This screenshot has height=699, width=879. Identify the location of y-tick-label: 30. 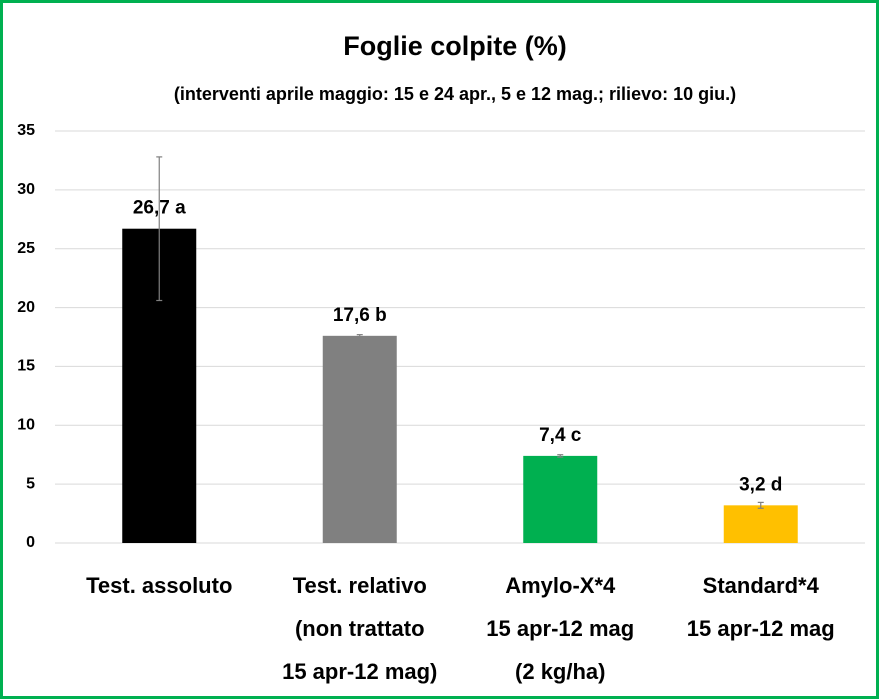
(26, 189).